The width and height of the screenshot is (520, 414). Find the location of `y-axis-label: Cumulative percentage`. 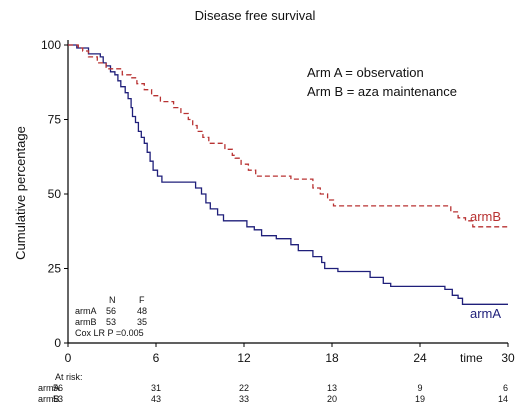

y-axis-label: Cumulative percentage is located at coordinates (20, 193).